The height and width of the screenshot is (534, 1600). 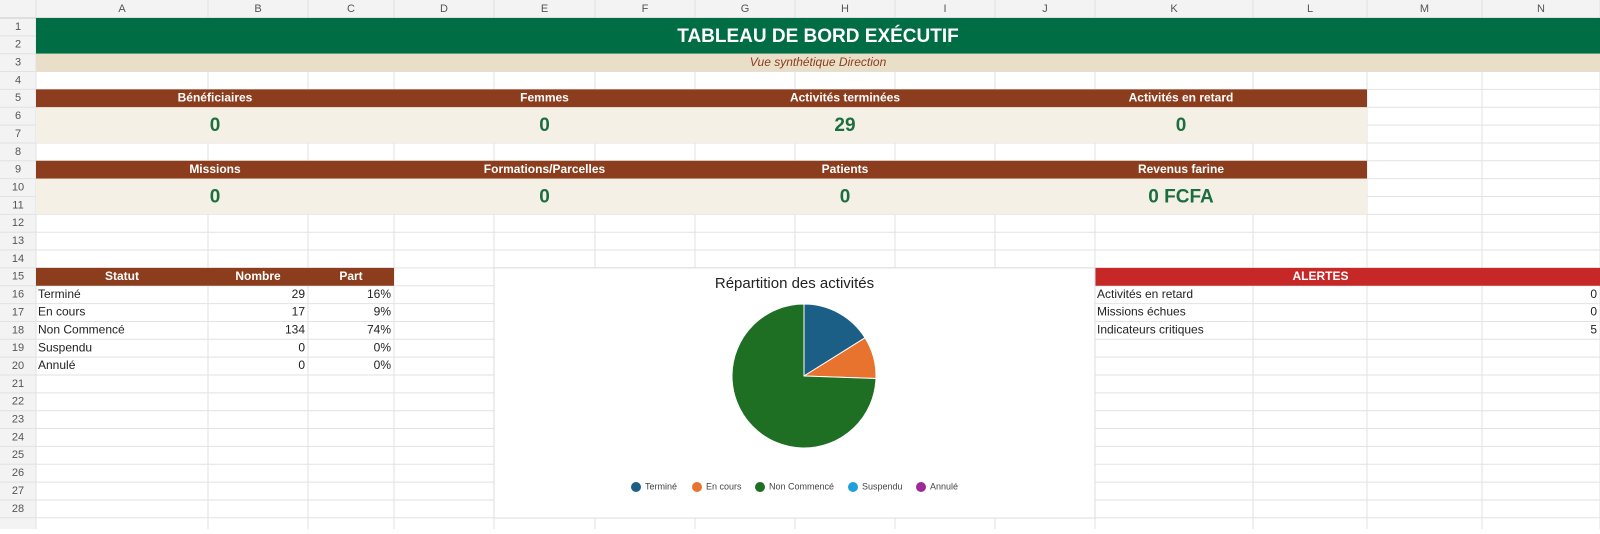 I want to click on subtitle: Vue synthétique Direction, so click(x=818, y=62).